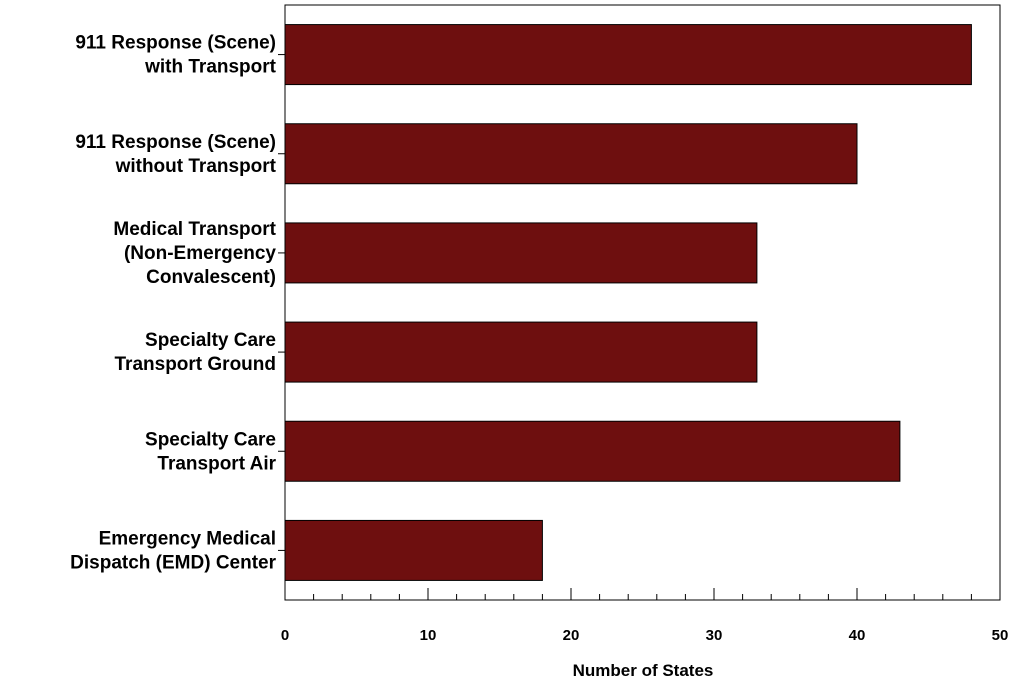 This screenshot has height=690, width=1018. Describe the element at coordinates (211, 451) in the screenshot. I see `y-category-label: Specialty Care Transport Air` at that location.